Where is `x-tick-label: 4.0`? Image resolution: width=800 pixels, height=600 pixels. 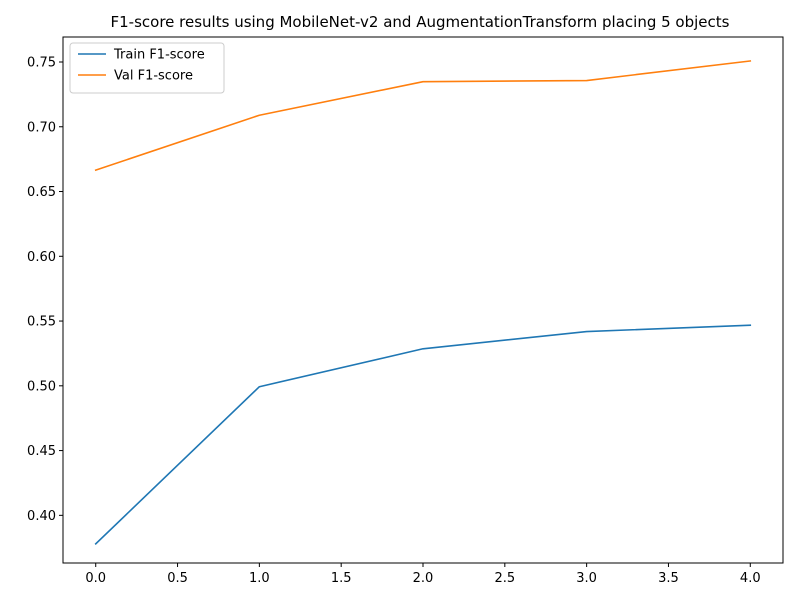
x-tick-label: 4.0 is located at coordinates (750, 578).